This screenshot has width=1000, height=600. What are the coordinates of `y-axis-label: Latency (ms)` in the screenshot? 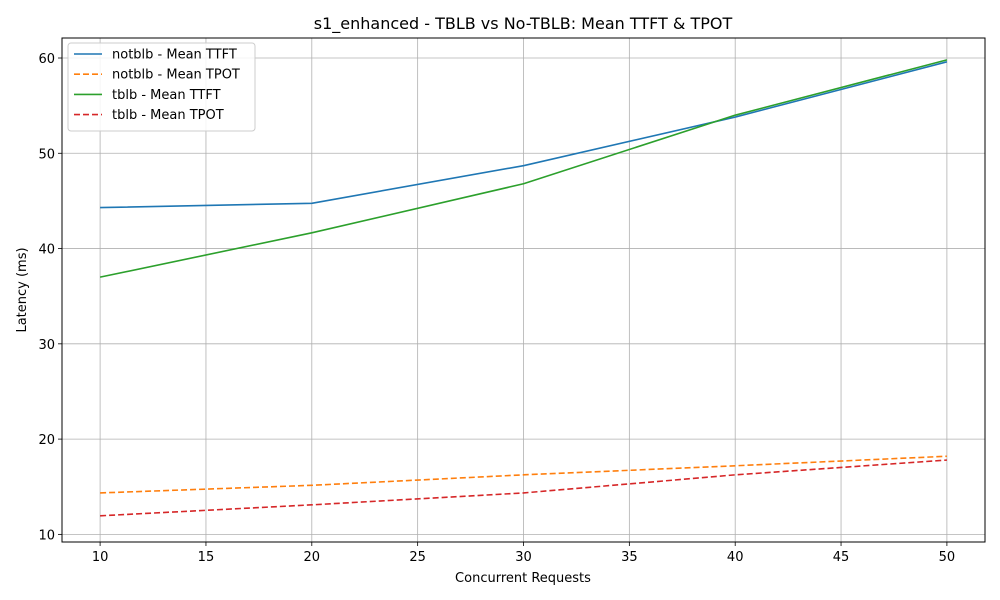 It's located at (22, 289).